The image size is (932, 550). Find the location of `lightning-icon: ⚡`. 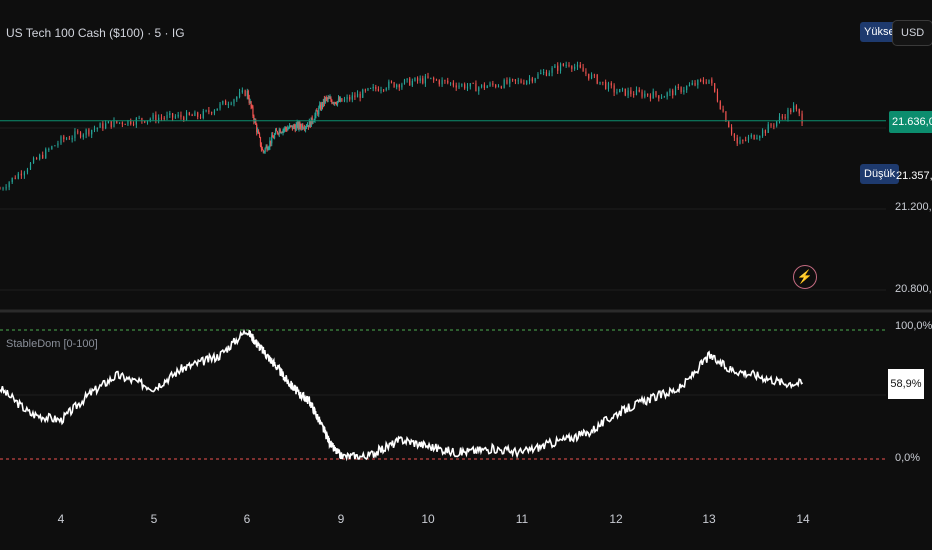

lightning-icon: ⚡ is located at coordinates (805, 277).